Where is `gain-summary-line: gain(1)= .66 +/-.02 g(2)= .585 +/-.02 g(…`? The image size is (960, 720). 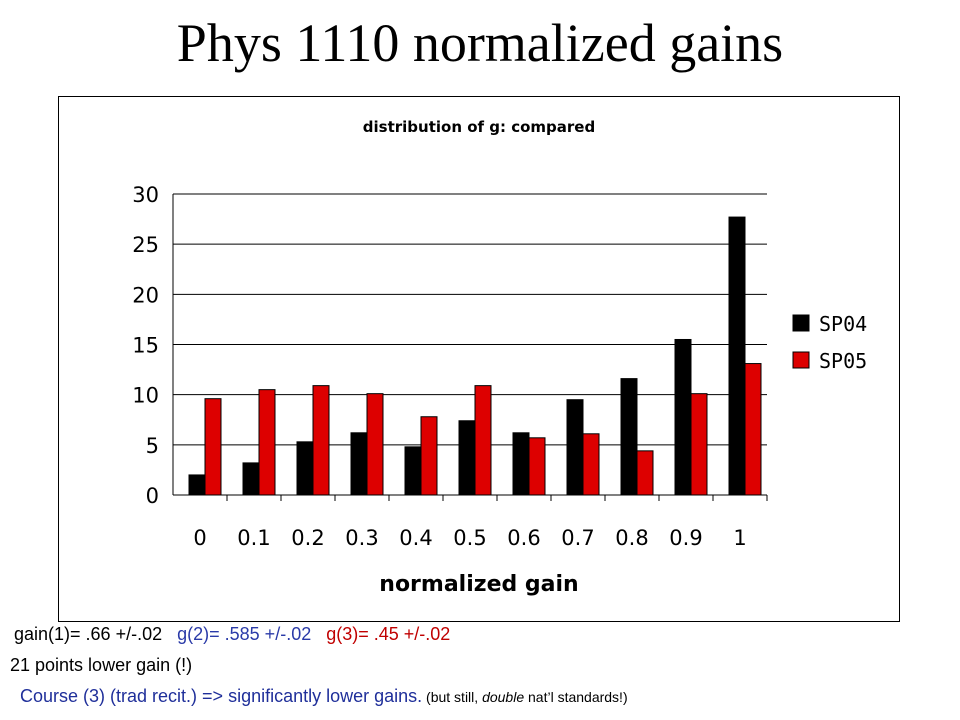
gain-summary-line: gain(1)= .66 +/-.02 g(2)= .585 +/-.02 g(… is located at coordinates (232, 634).